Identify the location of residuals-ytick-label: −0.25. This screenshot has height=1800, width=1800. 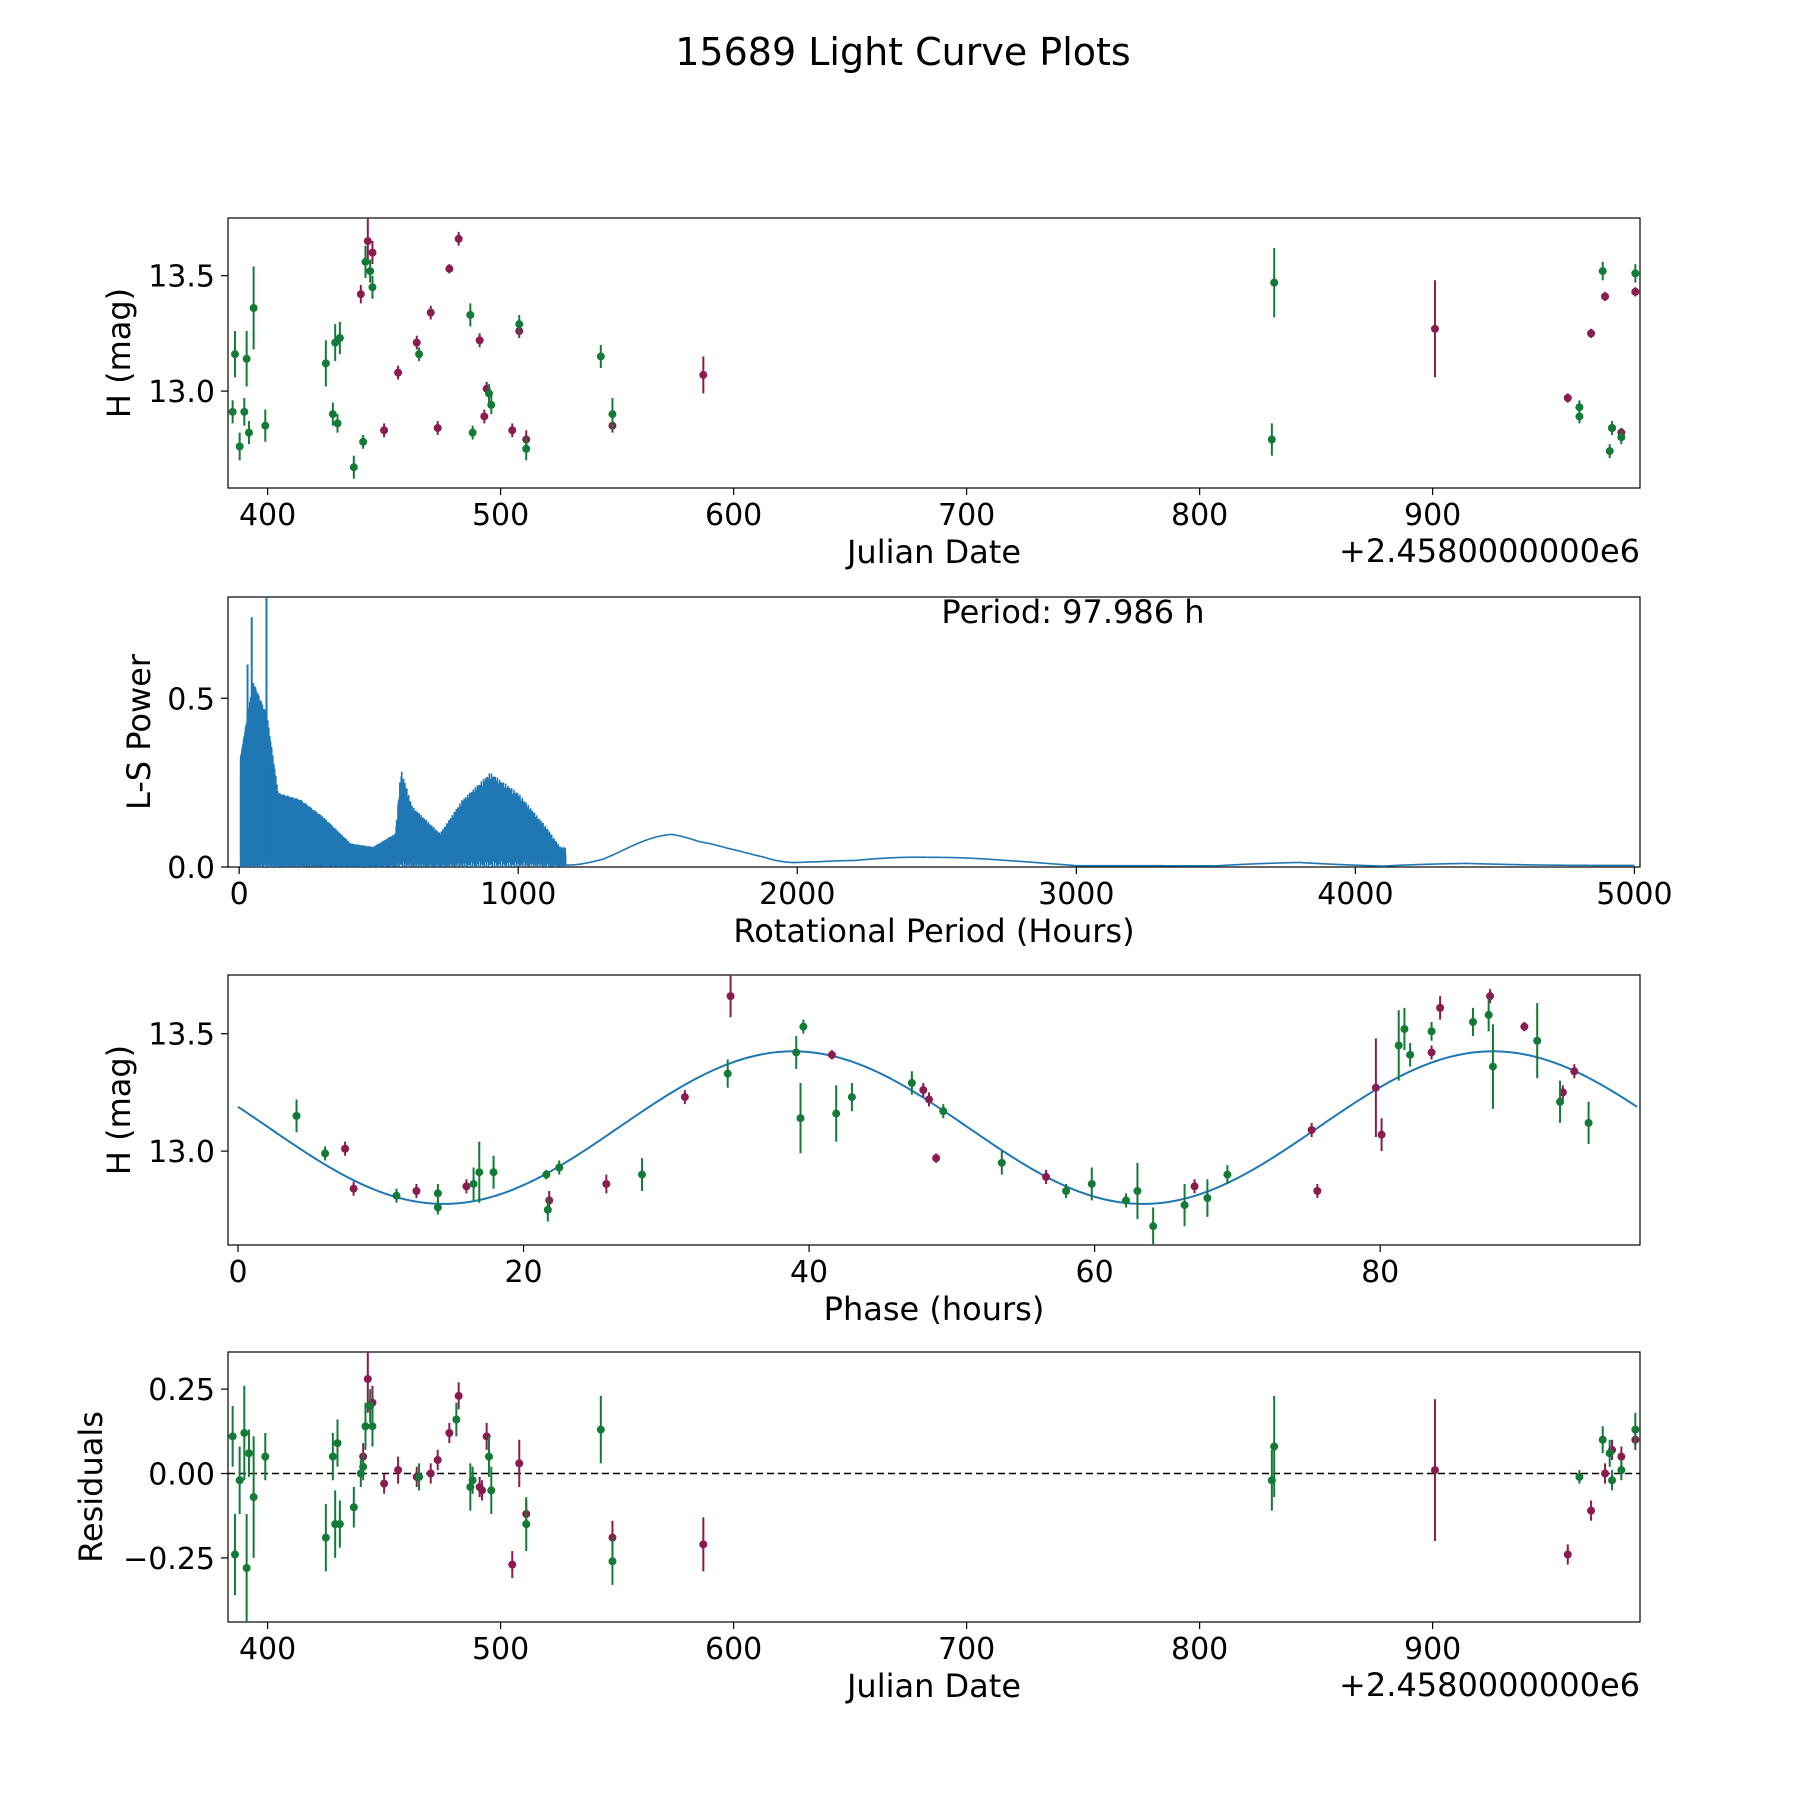
(169, 1559).